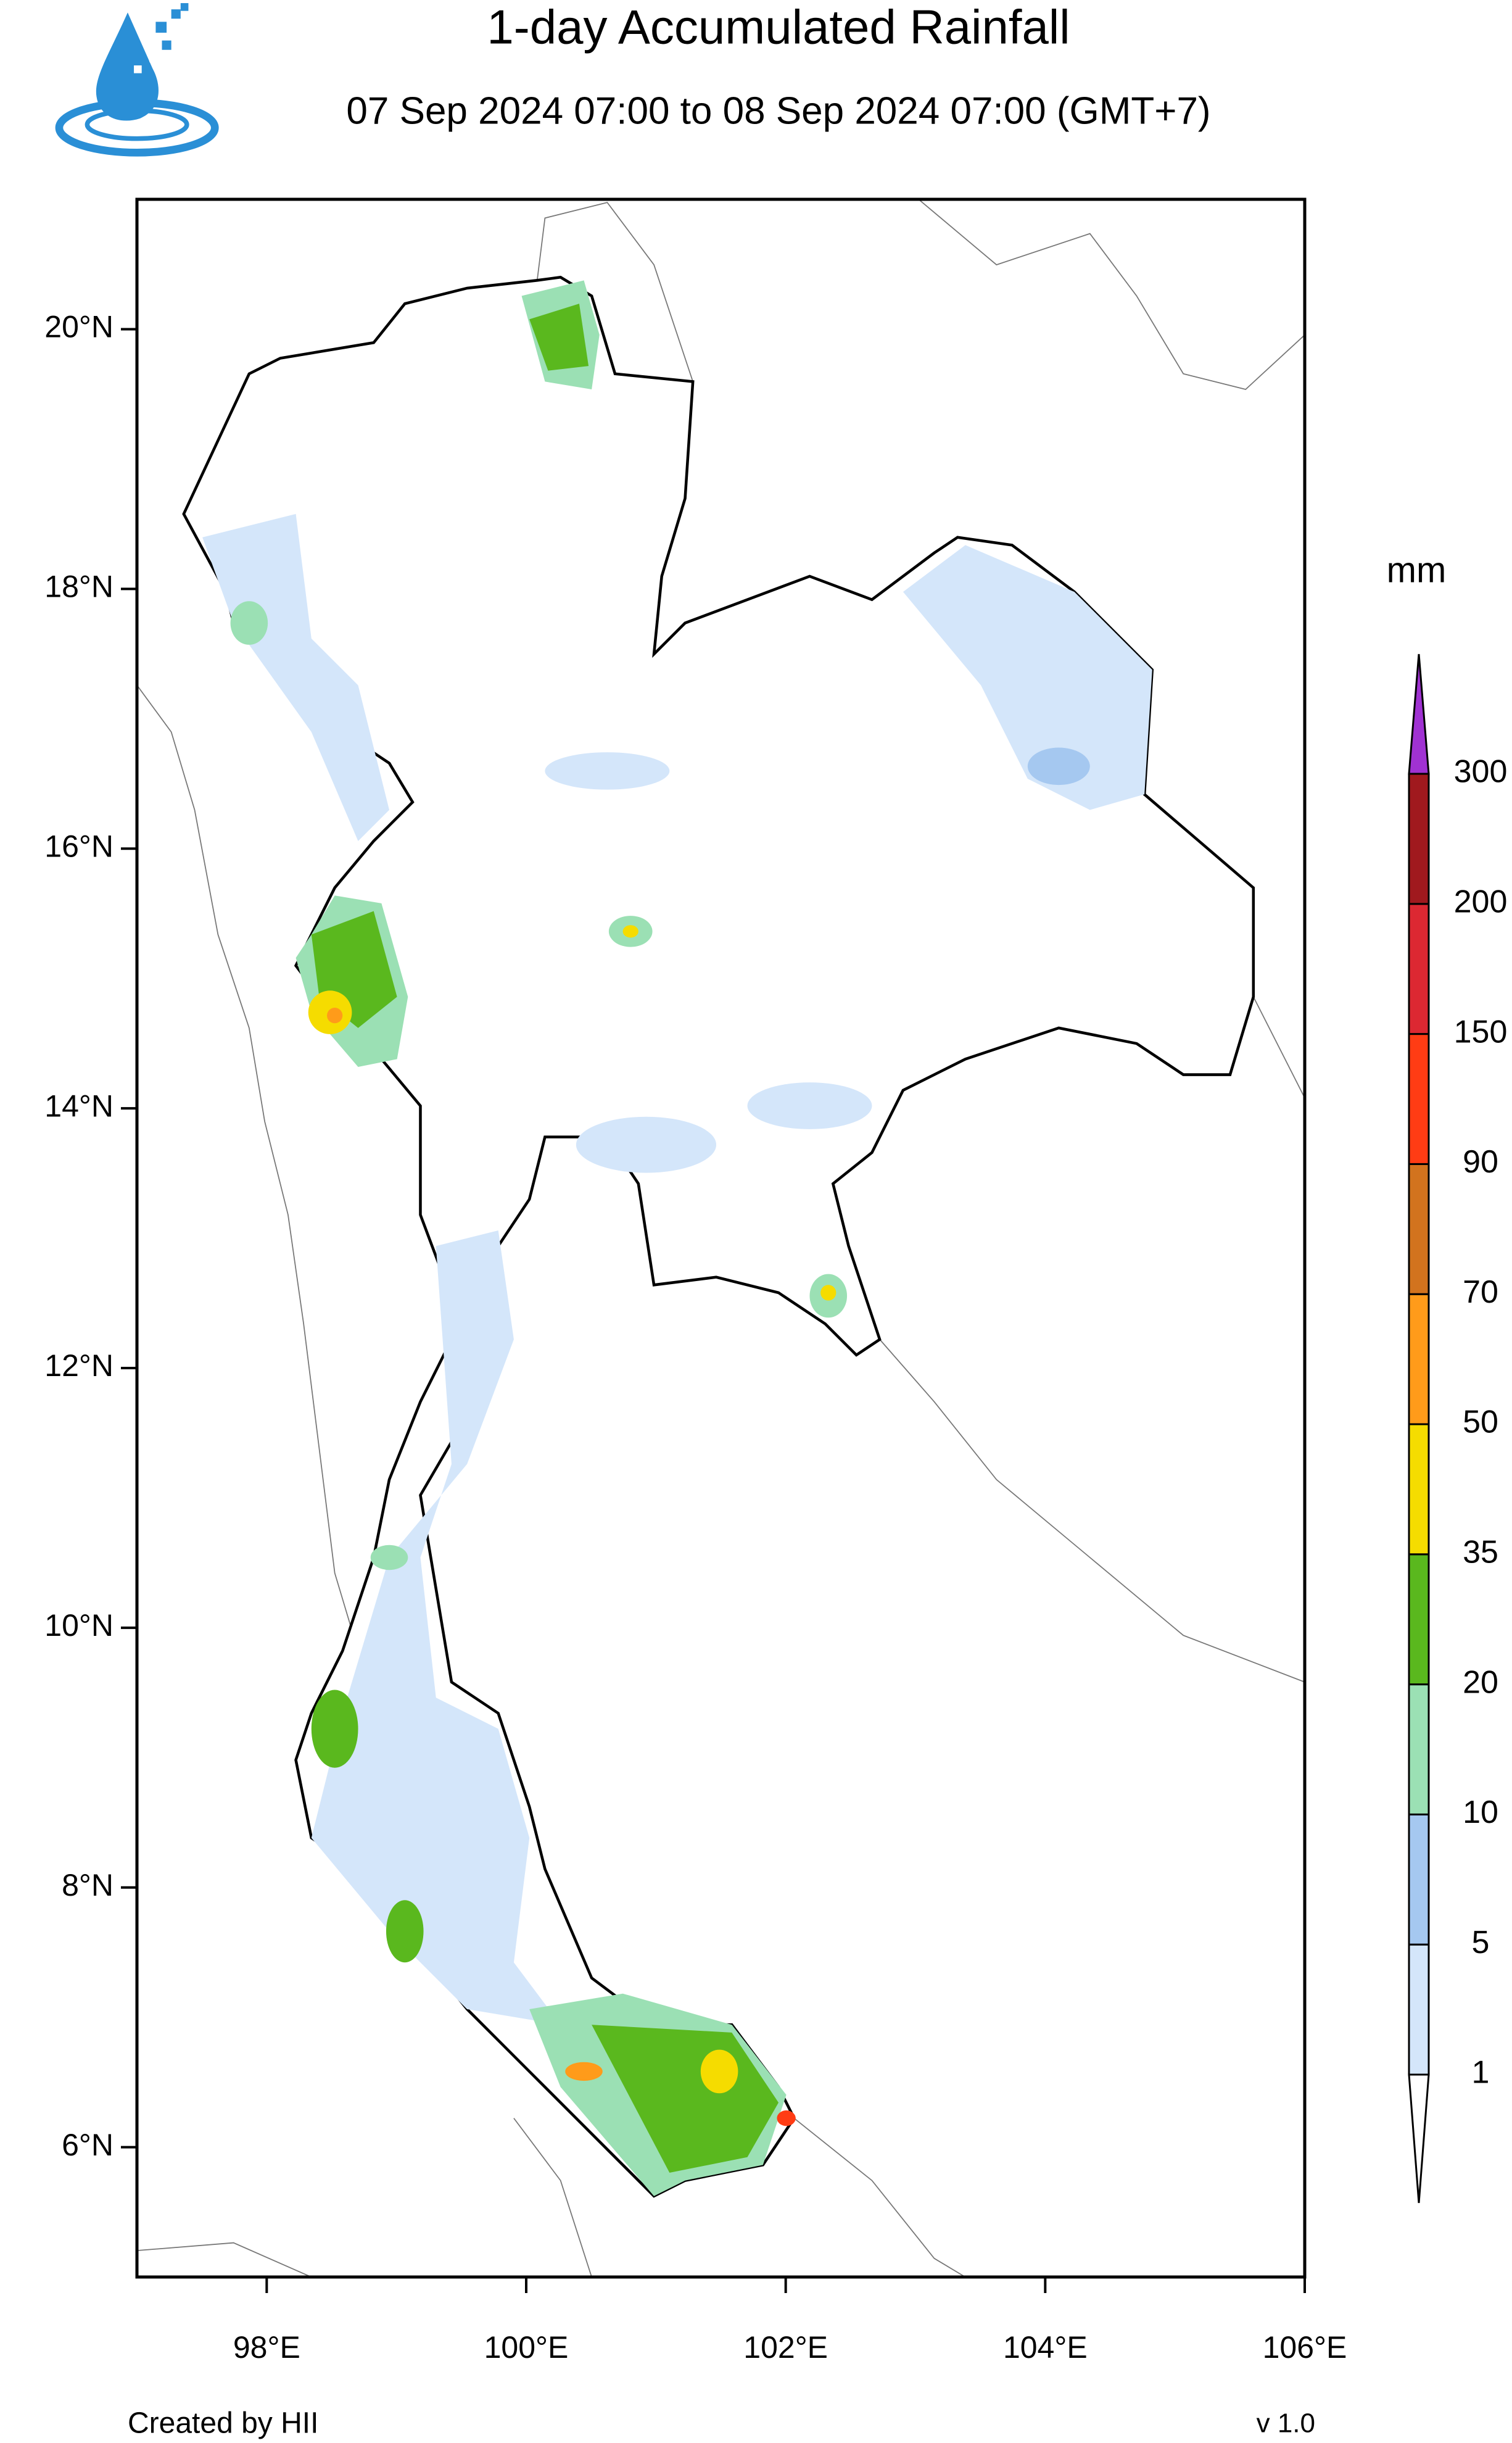 The width and height of the screenshot is (1512, 2443). Describe the element at coordinates (137, 80) in the screenshot. I see `logo` at that location.